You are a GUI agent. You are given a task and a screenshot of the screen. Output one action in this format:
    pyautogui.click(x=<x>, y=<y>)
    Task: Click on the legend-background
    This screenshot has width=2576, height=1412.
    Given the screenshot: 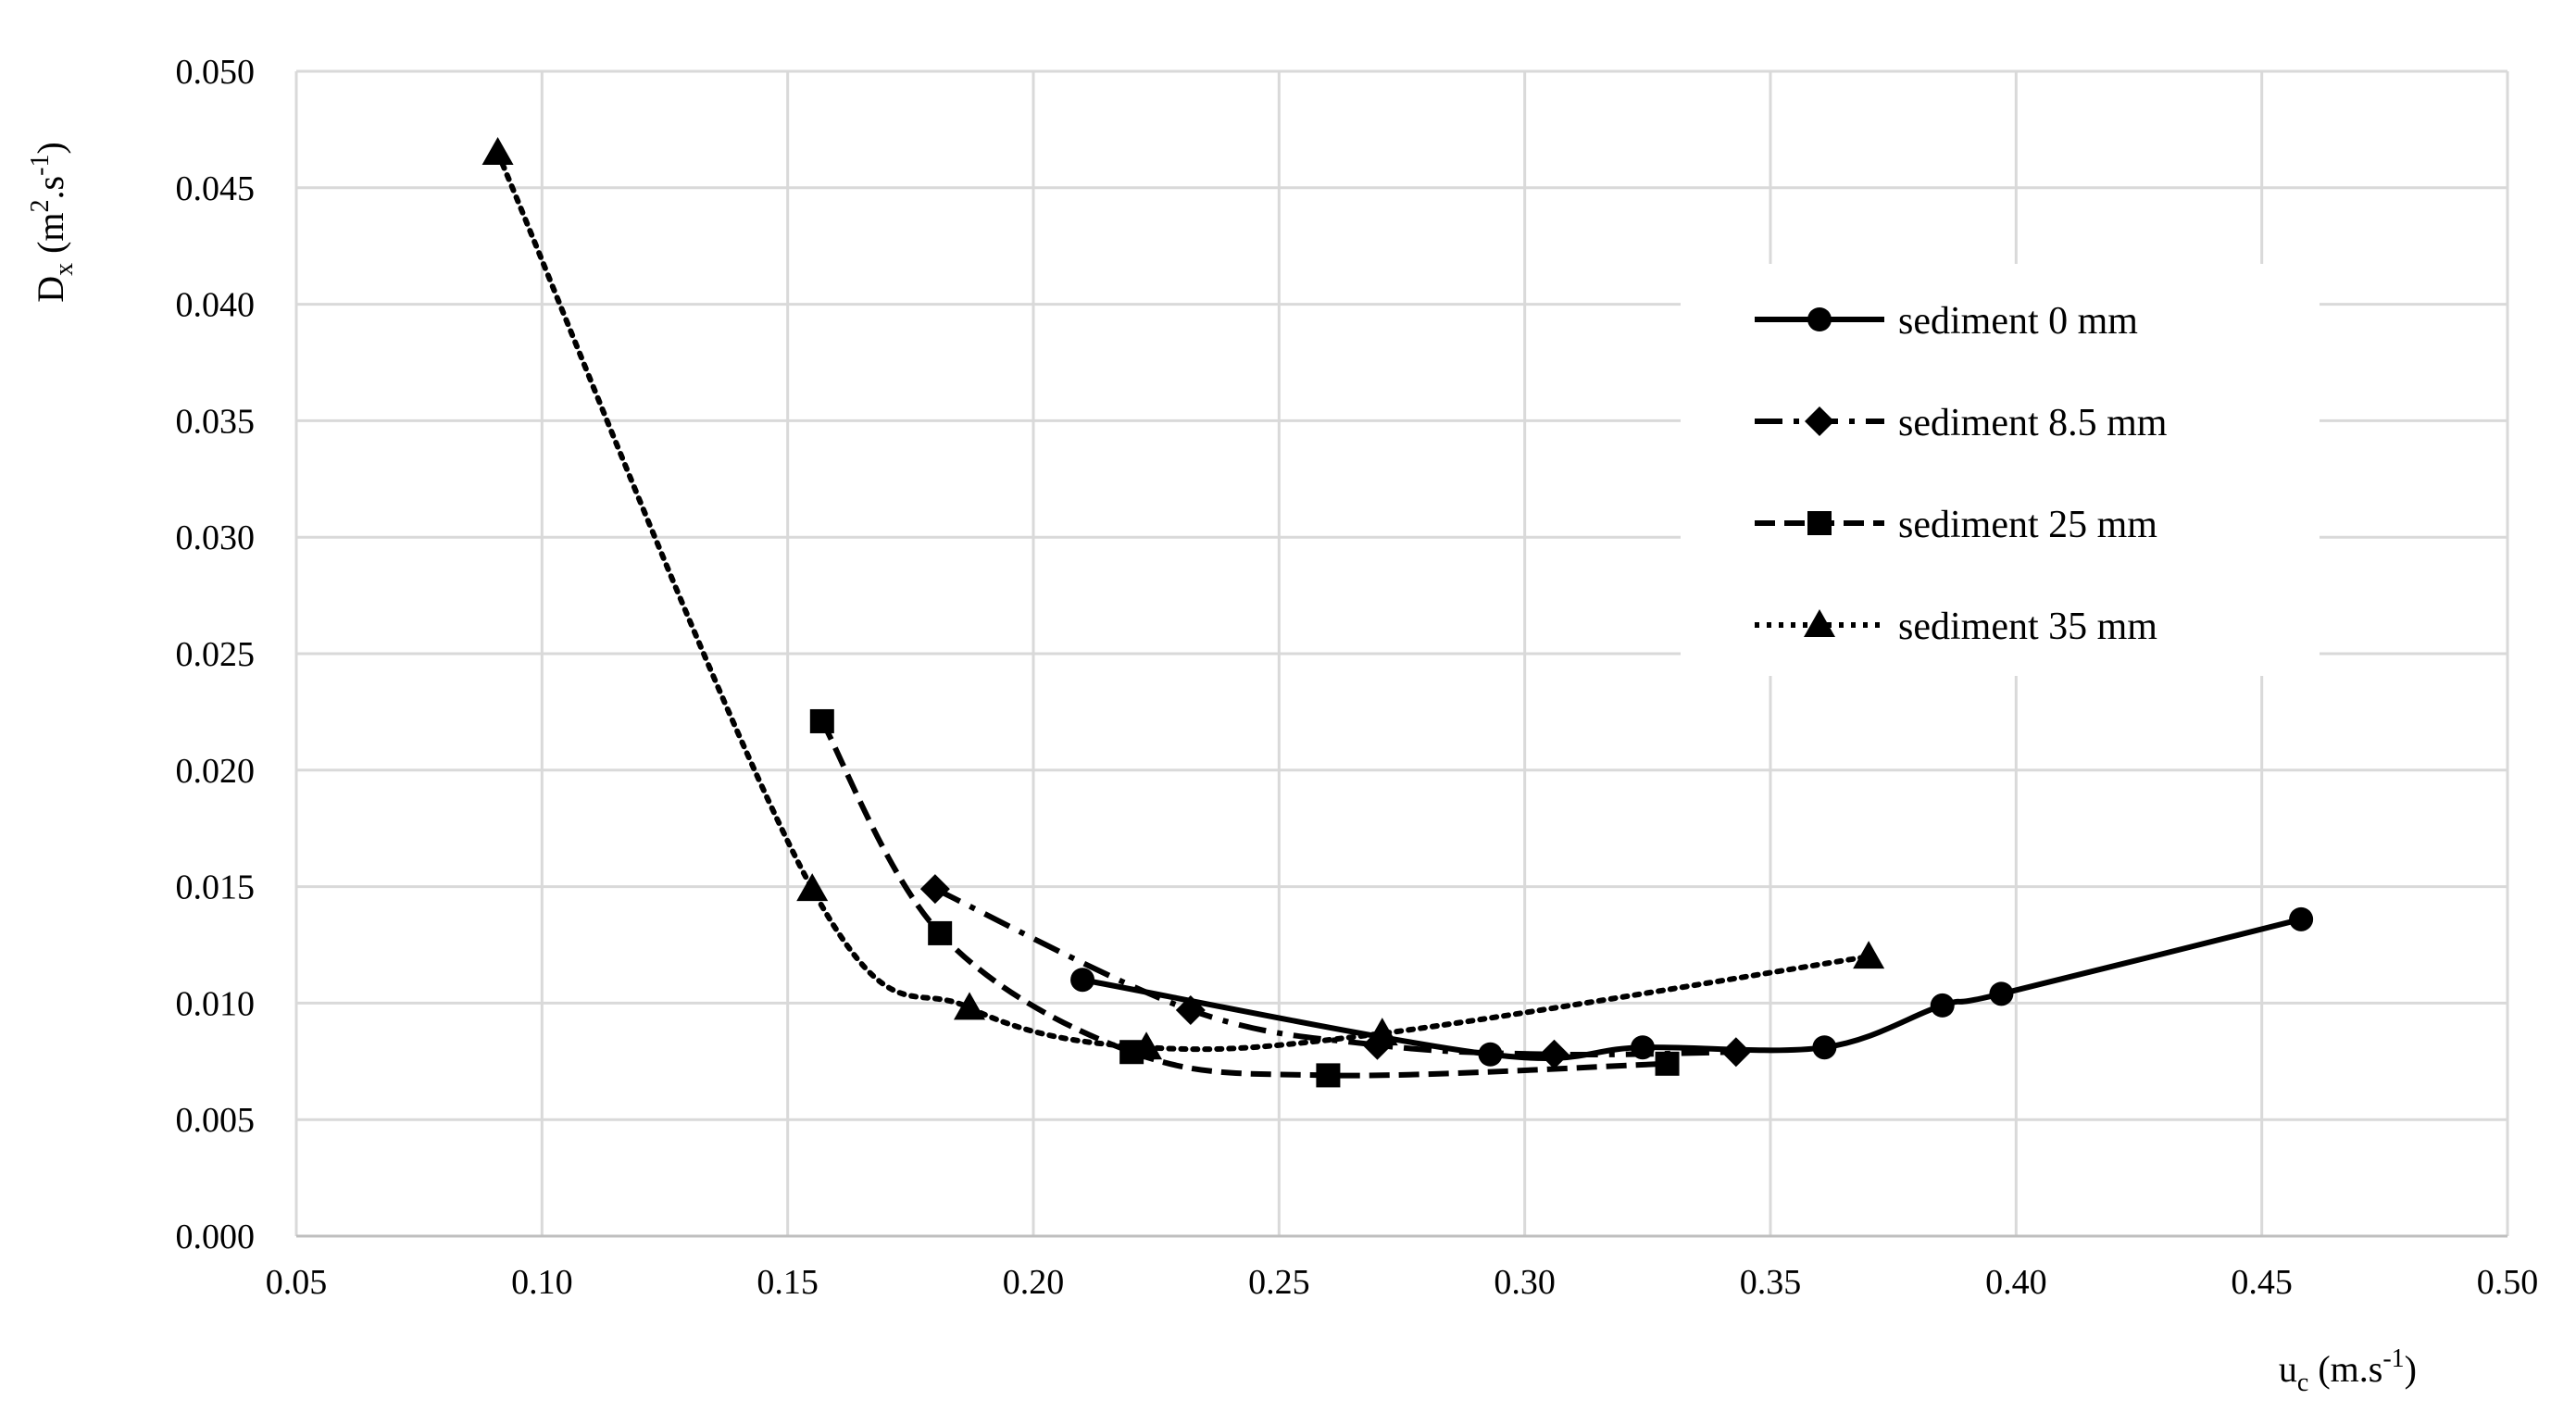 What is the action you would take?
    pyautogui.click(x=2001, y=470)
    